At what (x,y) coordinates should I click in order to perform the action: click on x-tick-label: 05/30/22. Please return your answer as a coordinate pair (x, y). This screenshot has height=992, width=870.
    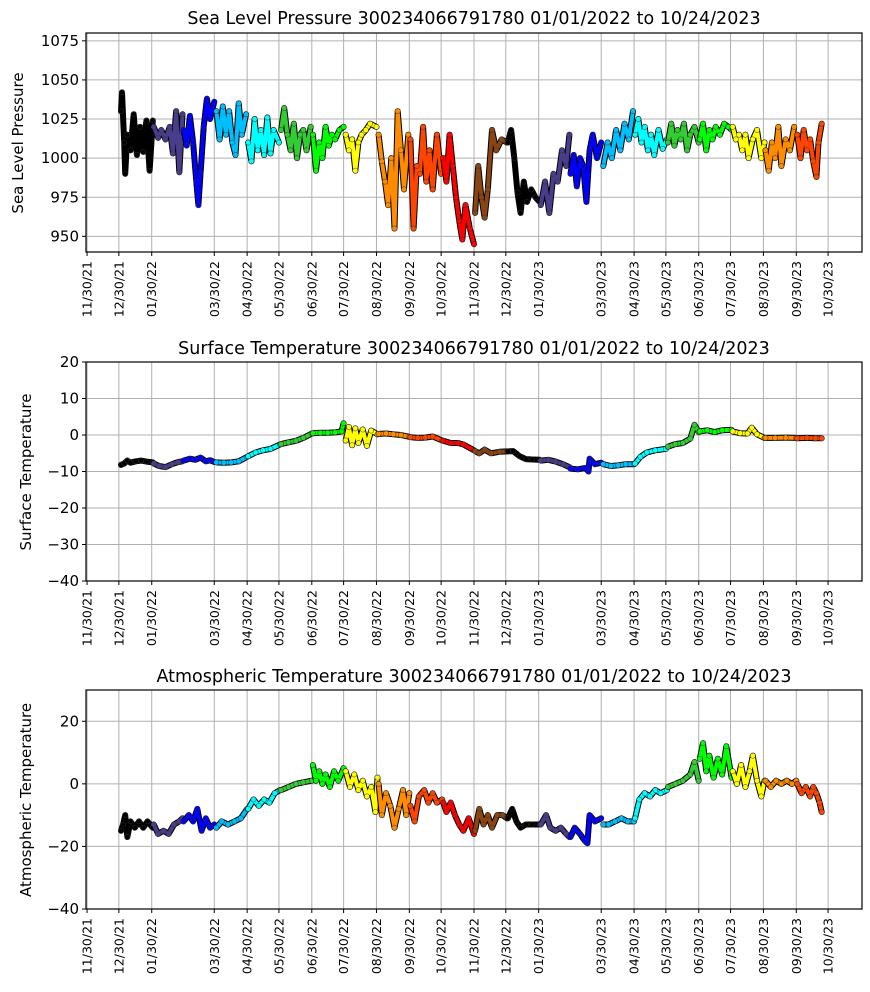
    Looking at the image, I should click on (278, 946).